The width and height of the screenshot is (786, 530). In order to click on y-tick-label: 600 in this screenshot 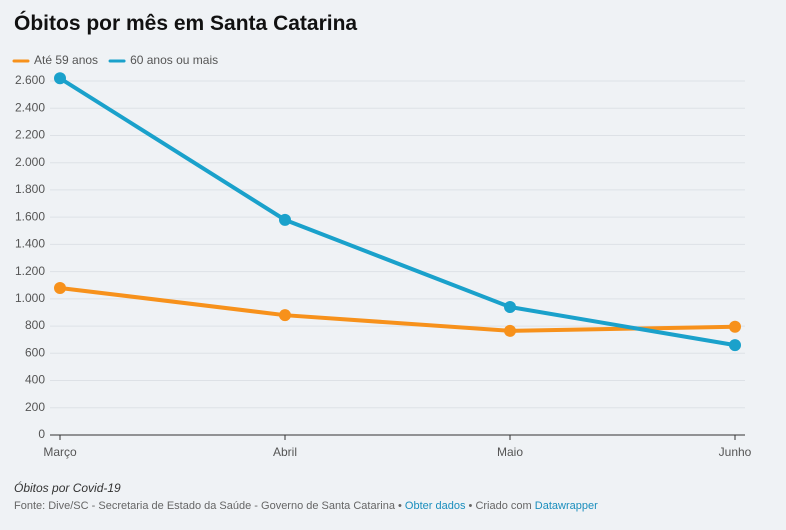, I will do `click(35, 352)`.